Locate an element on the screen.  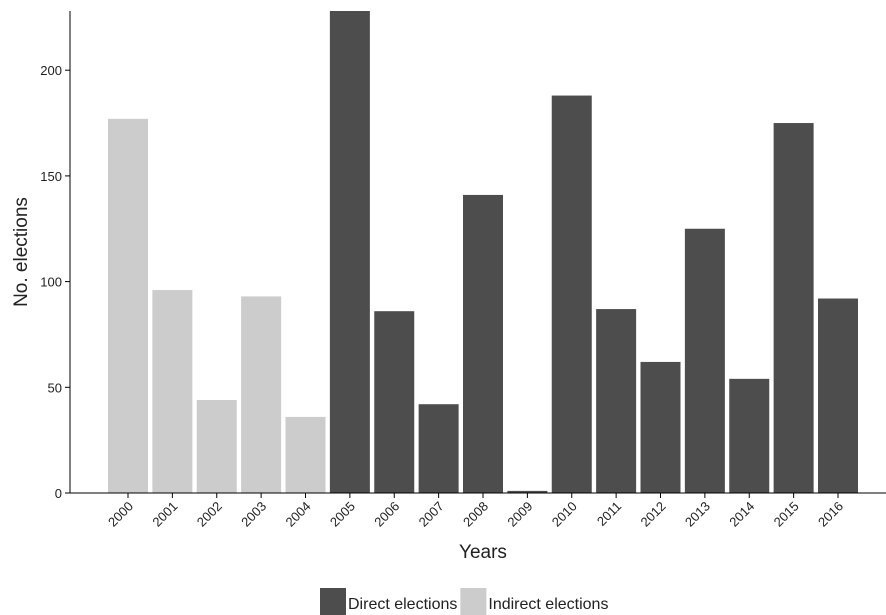
x-tick-label: 2011 is located at coordinates (609, 514).